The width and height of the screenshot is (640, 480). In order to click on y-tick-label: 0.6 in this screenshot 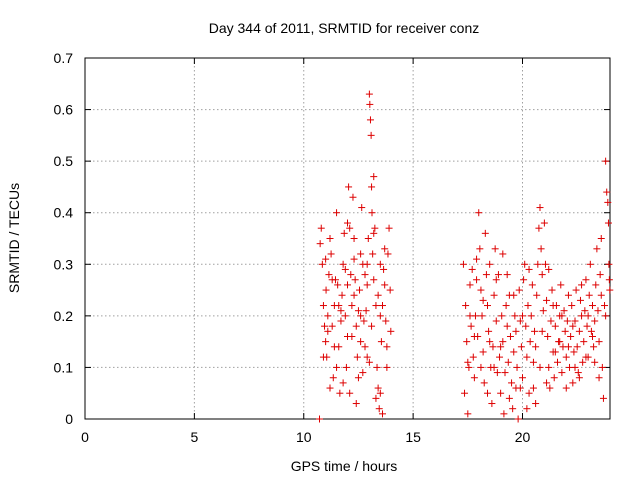, I will do `click(64, 110)`.